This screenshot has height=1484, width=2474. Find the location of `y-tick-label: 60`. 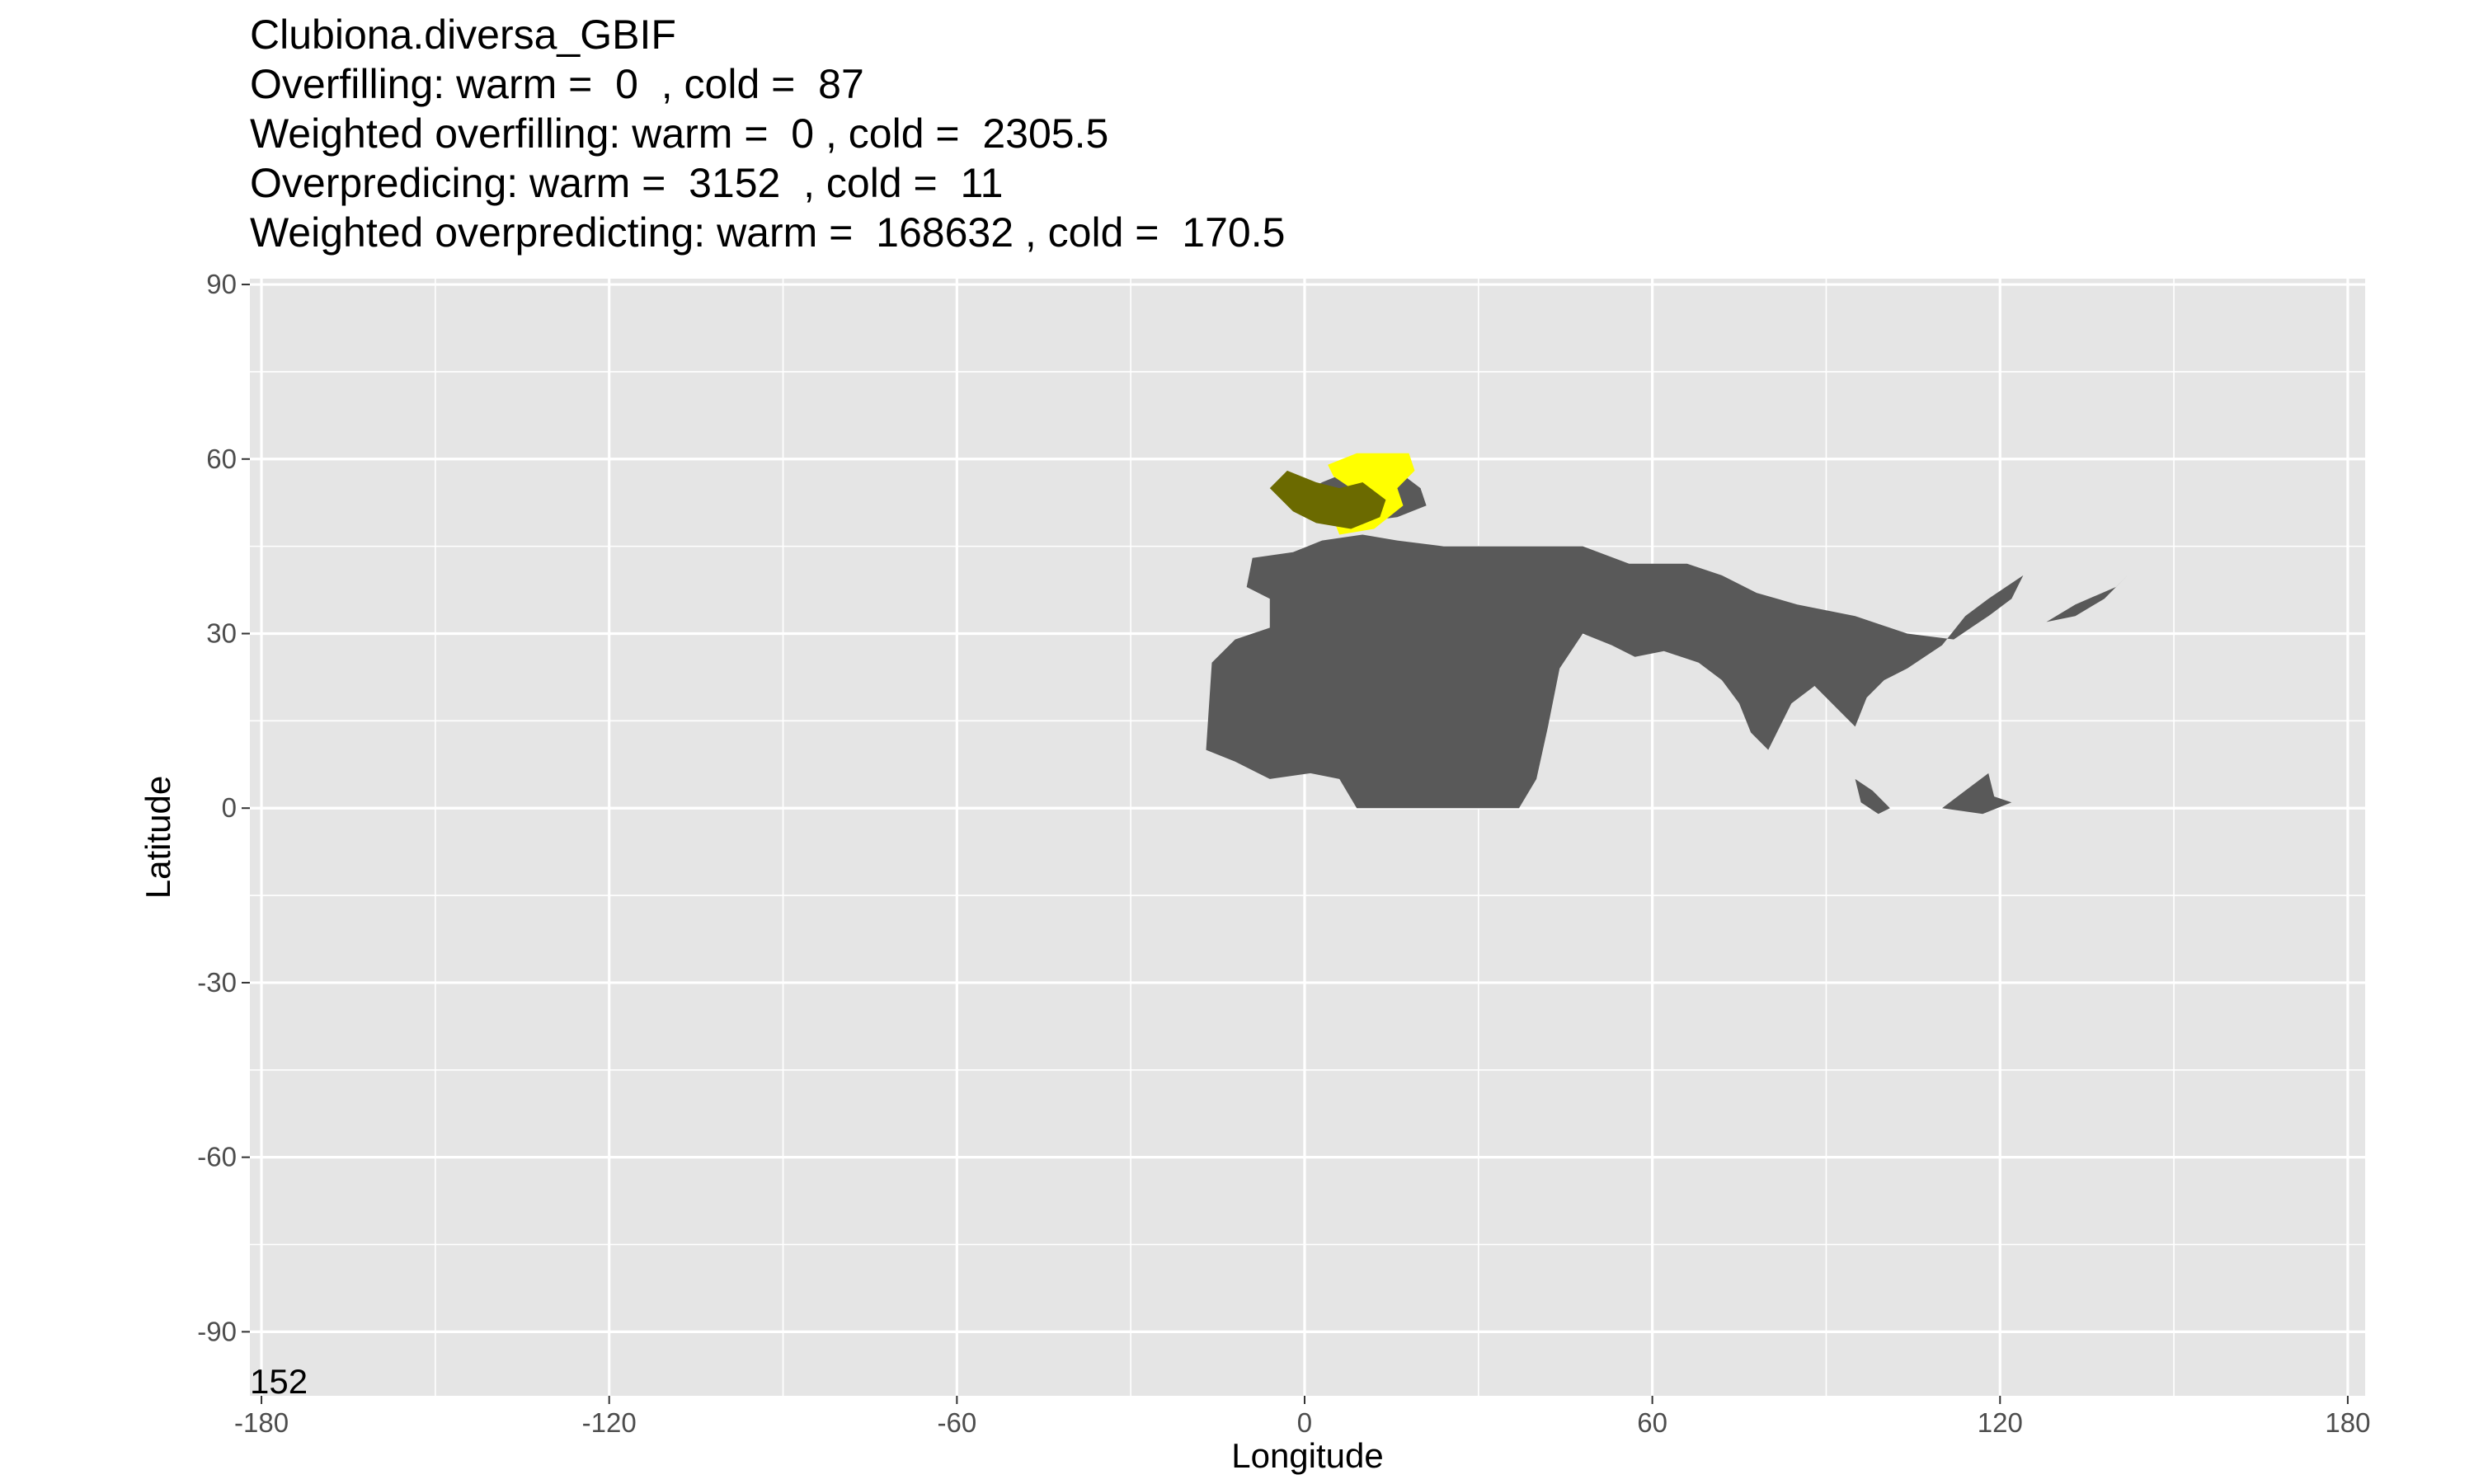

y-tick-label: 60 is located at coordinates (221, 459).